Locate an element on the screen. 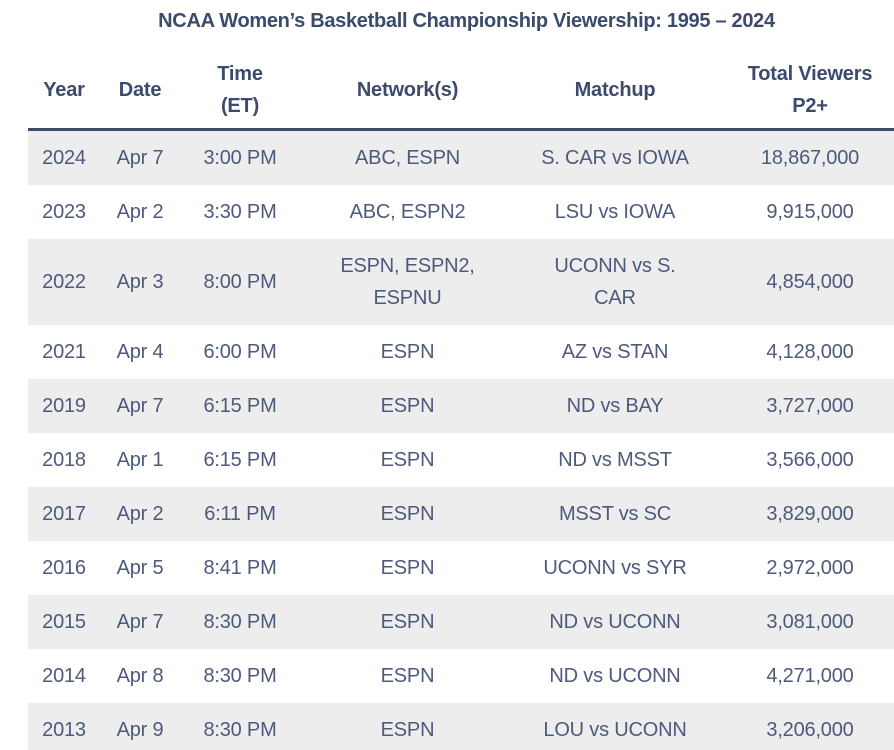 The image size is (894, 750). cell-viewers: 2,972,000 is located at coordinates (810, 568).